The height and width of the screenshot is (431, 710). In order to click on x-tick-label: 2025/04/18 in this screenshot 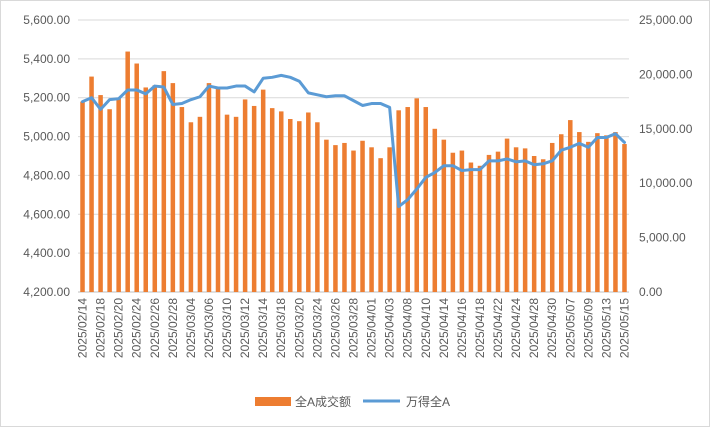, I will do `click(480, 328)`.